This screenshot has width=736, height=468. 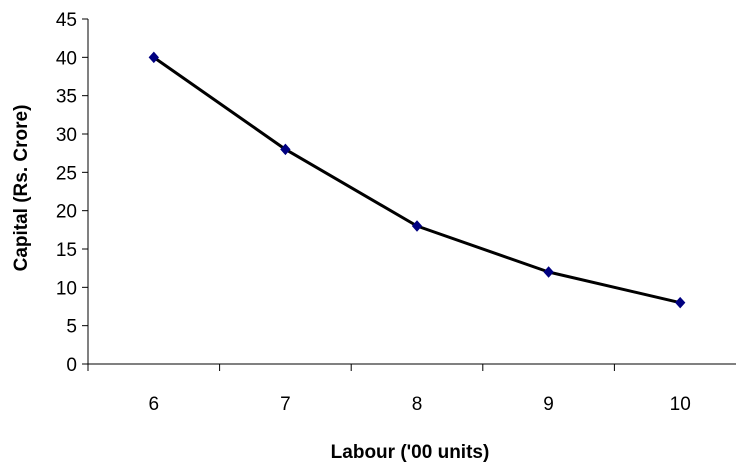 I want to click on y-tick-label: 15, so click(x=66, y=250).